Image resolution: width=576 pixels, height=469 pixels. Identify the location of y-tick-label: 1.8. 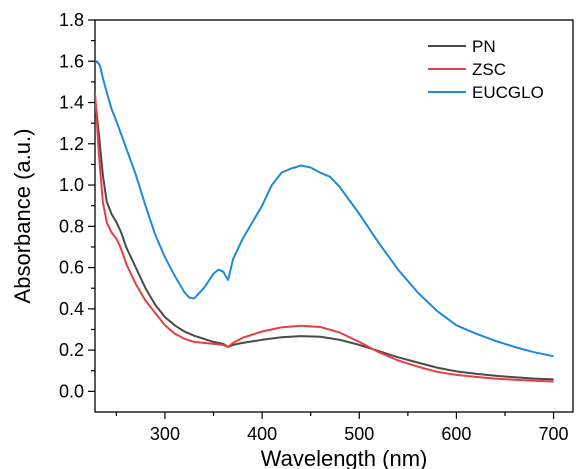
(71, 20).